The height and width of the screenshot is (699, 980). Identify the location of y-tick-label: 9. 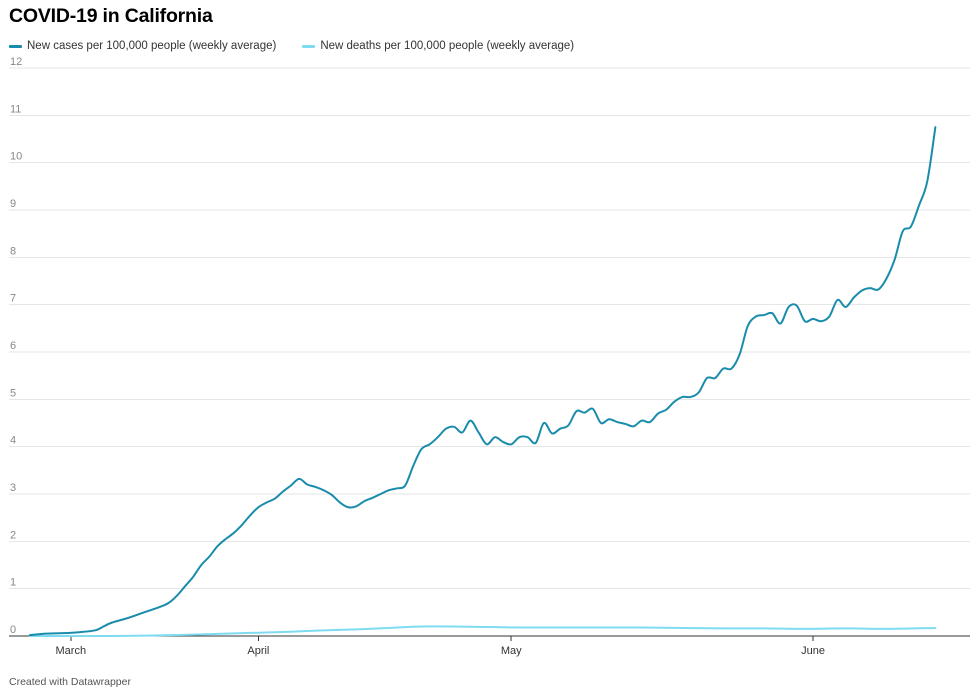
(13, 204).